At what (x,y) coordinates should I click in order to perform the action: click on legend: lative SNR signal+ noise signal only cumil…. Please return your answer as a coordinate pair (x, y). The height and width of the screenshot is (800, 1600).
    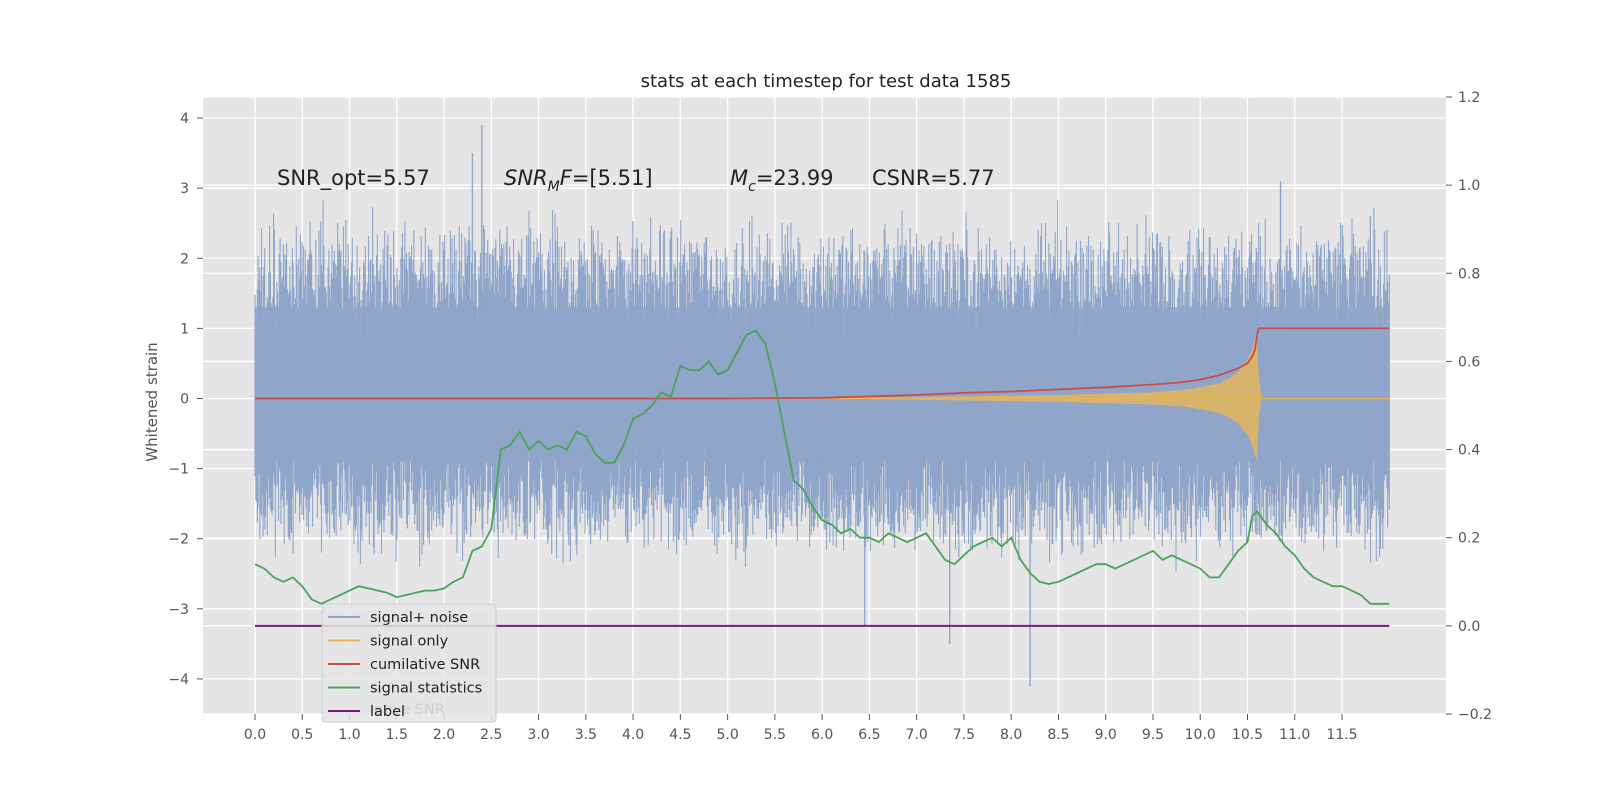
    Looking at the image, I should click on (409, 663).